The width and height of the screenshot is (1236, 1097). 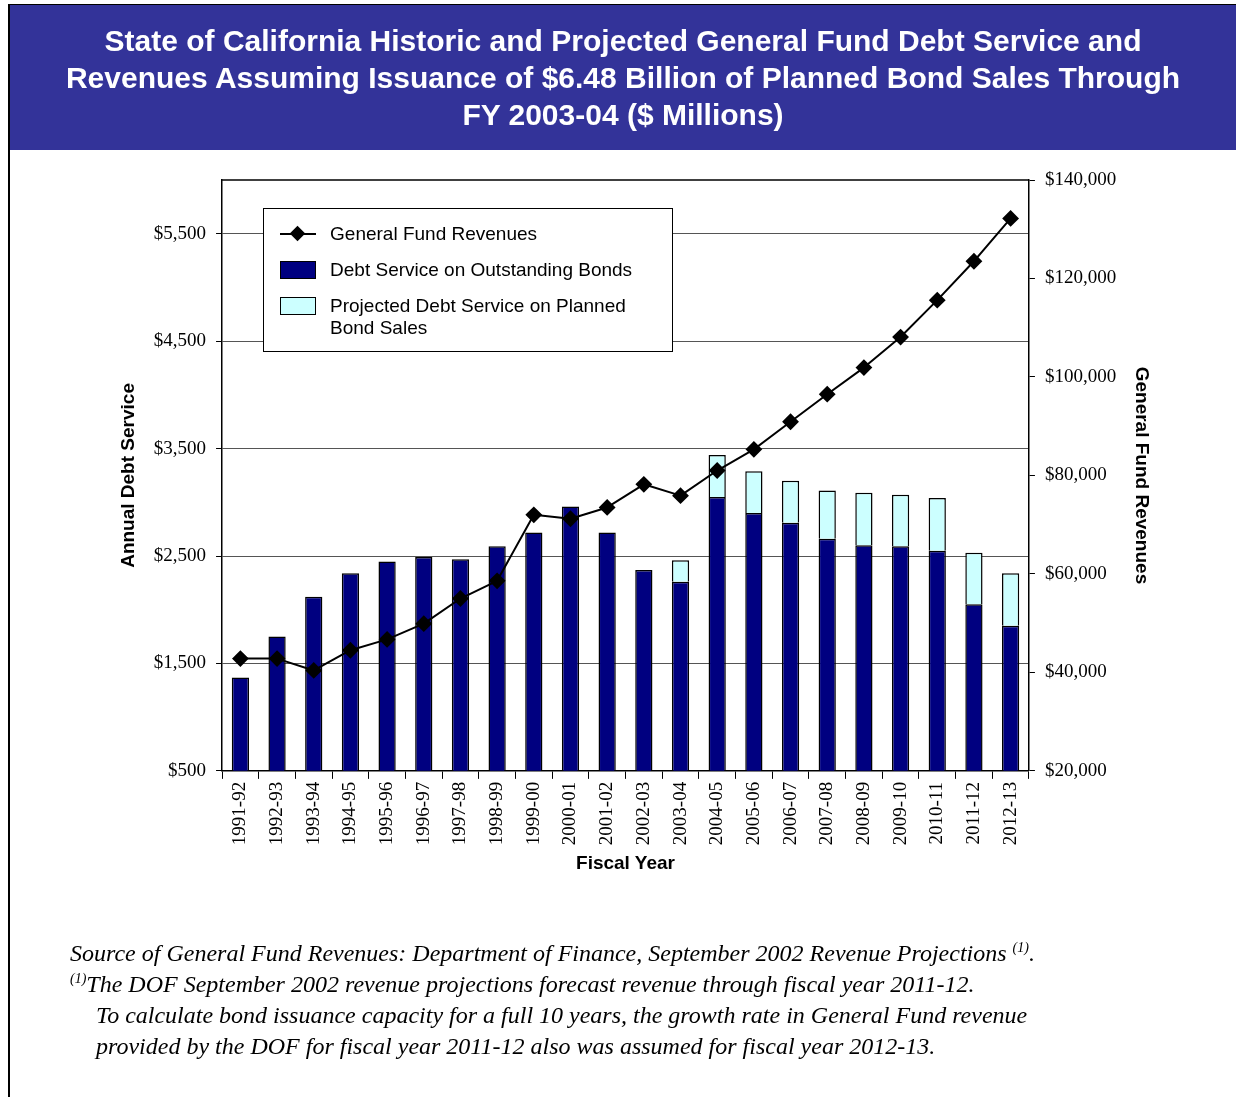 What do you see at coordinates (862, 813) in the screenshot?
I see `x-tick-label: 2008-09` at bounding box center [862, 813].